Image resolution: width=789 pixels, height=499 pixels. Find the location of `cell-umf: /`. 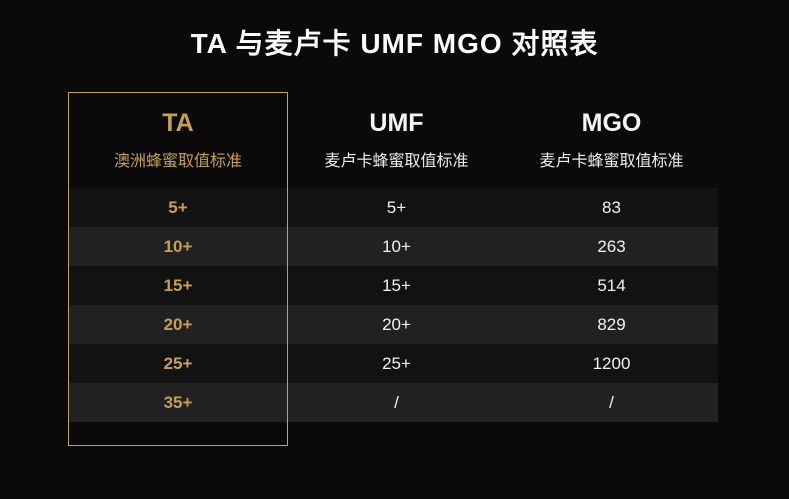

cell-umf: / is located at coordinates (396, 402).